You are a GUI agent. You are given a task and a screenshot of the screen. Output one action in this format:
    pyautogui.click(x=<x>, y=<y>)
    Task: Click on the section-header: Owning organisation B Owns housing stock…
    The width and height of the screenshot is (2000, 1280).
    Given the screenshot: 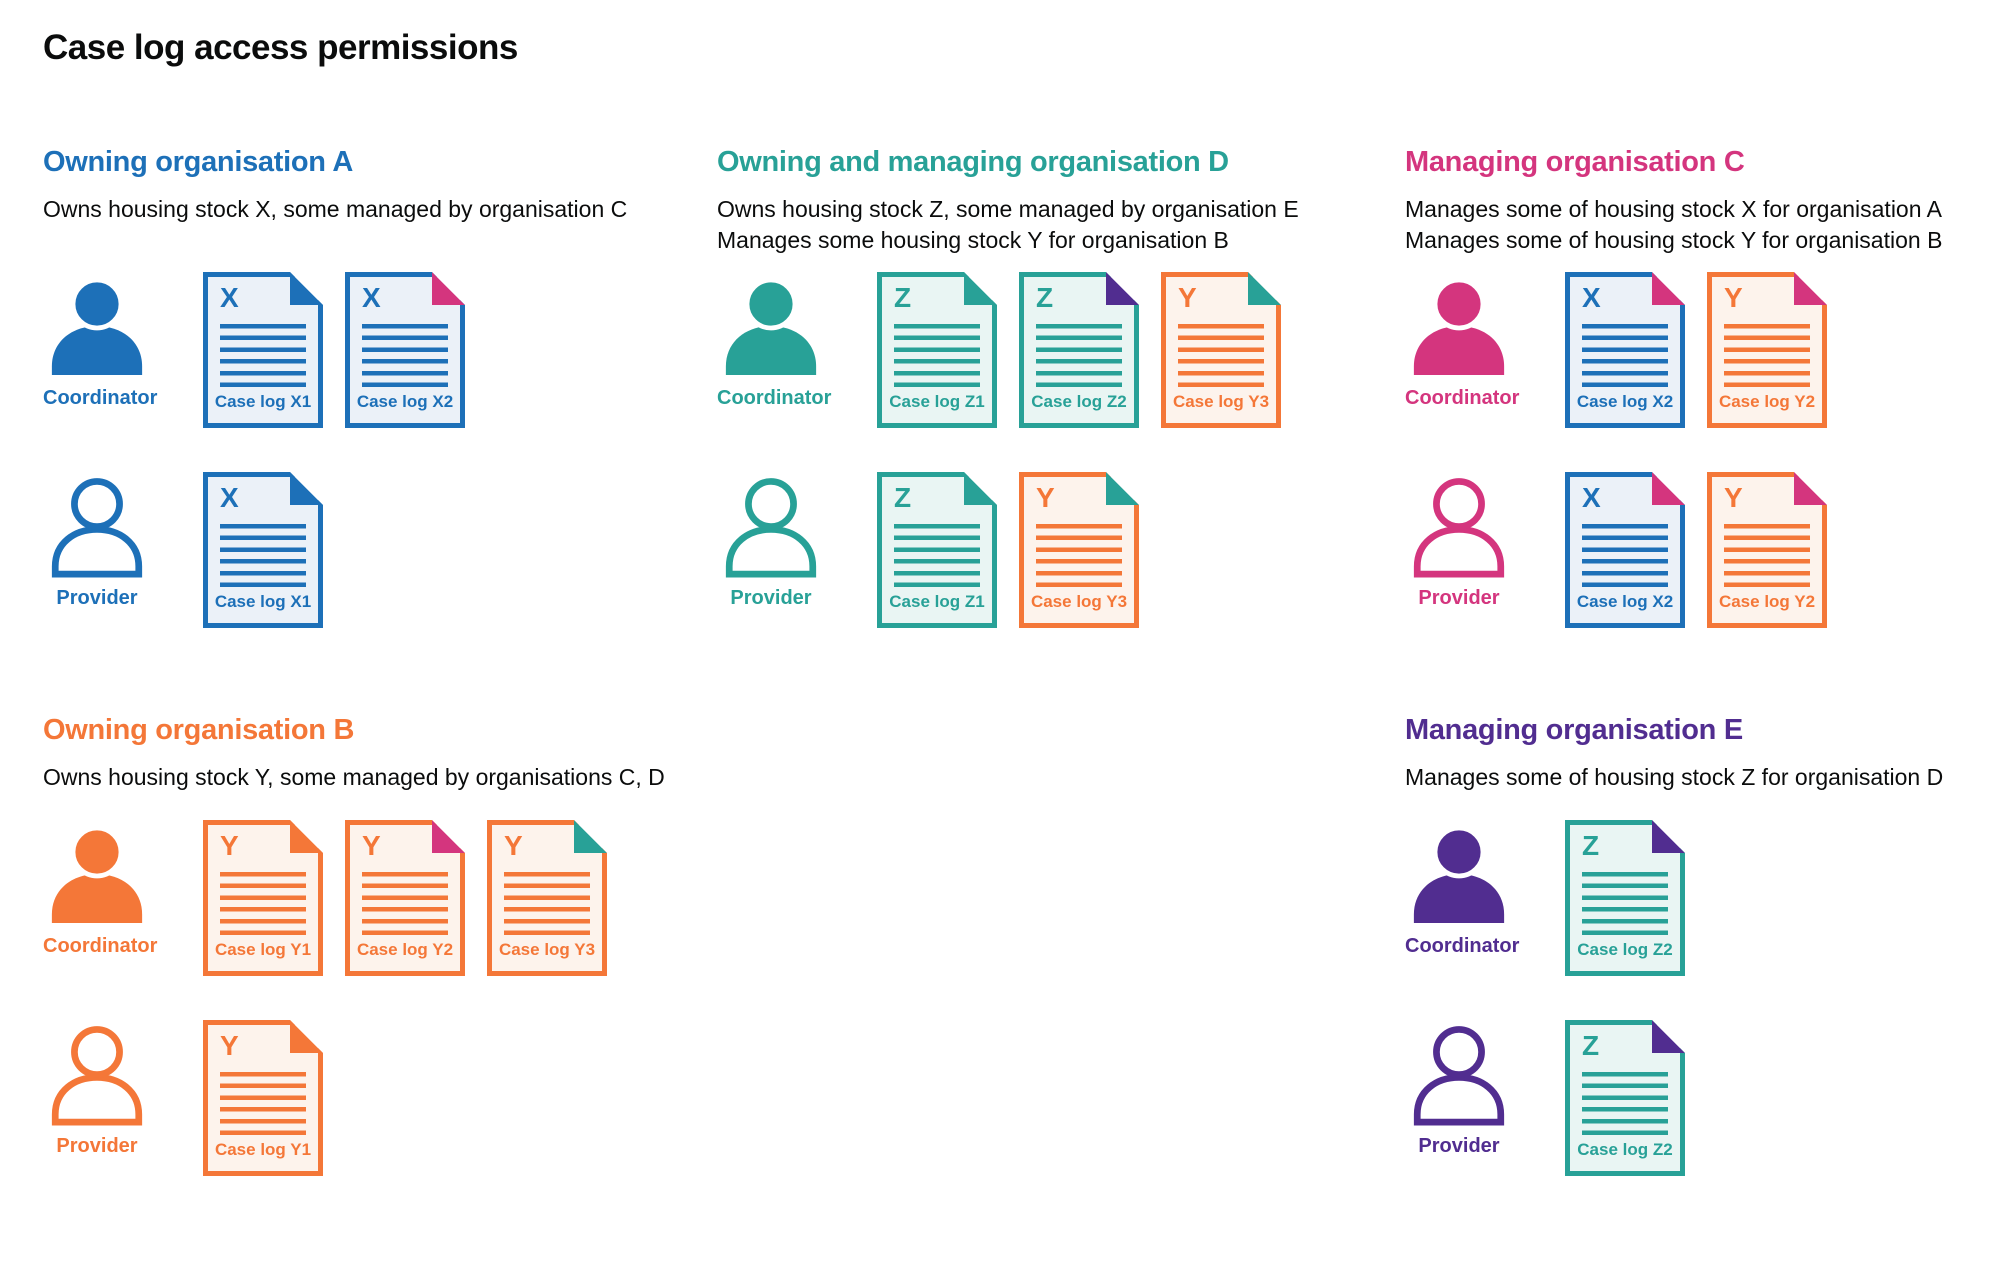 What is the action you would take?
    pyautogui.click(x=373, y=767)
    